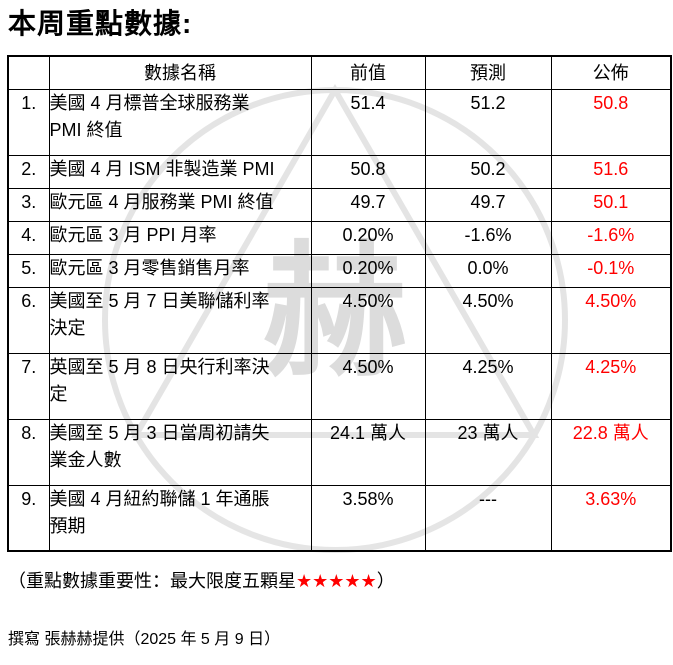  I want to click on header-row: 數據名稱 前值 預測 公佈, so click(339, 72).